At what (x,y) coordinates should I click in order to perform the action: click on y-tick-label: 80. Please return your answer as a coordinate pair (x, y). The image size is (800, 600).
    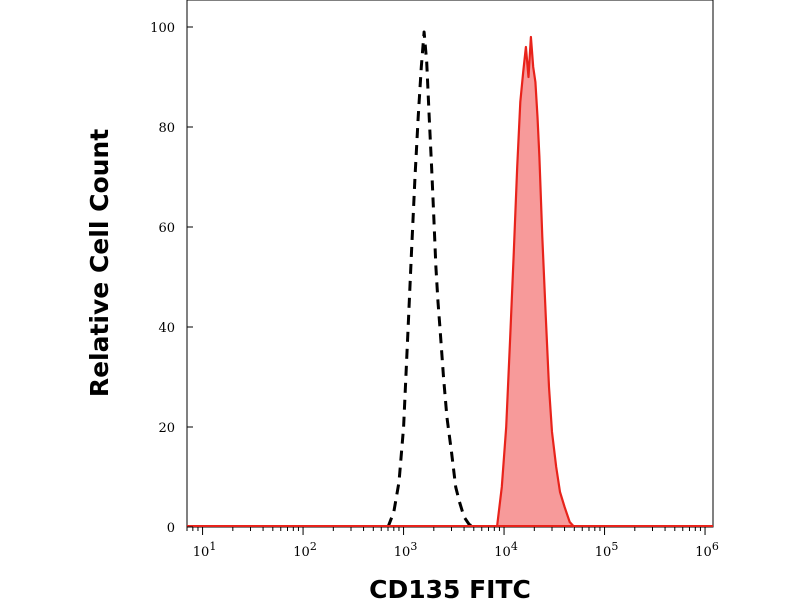
    Looking at the image, I should click on (166, 128).